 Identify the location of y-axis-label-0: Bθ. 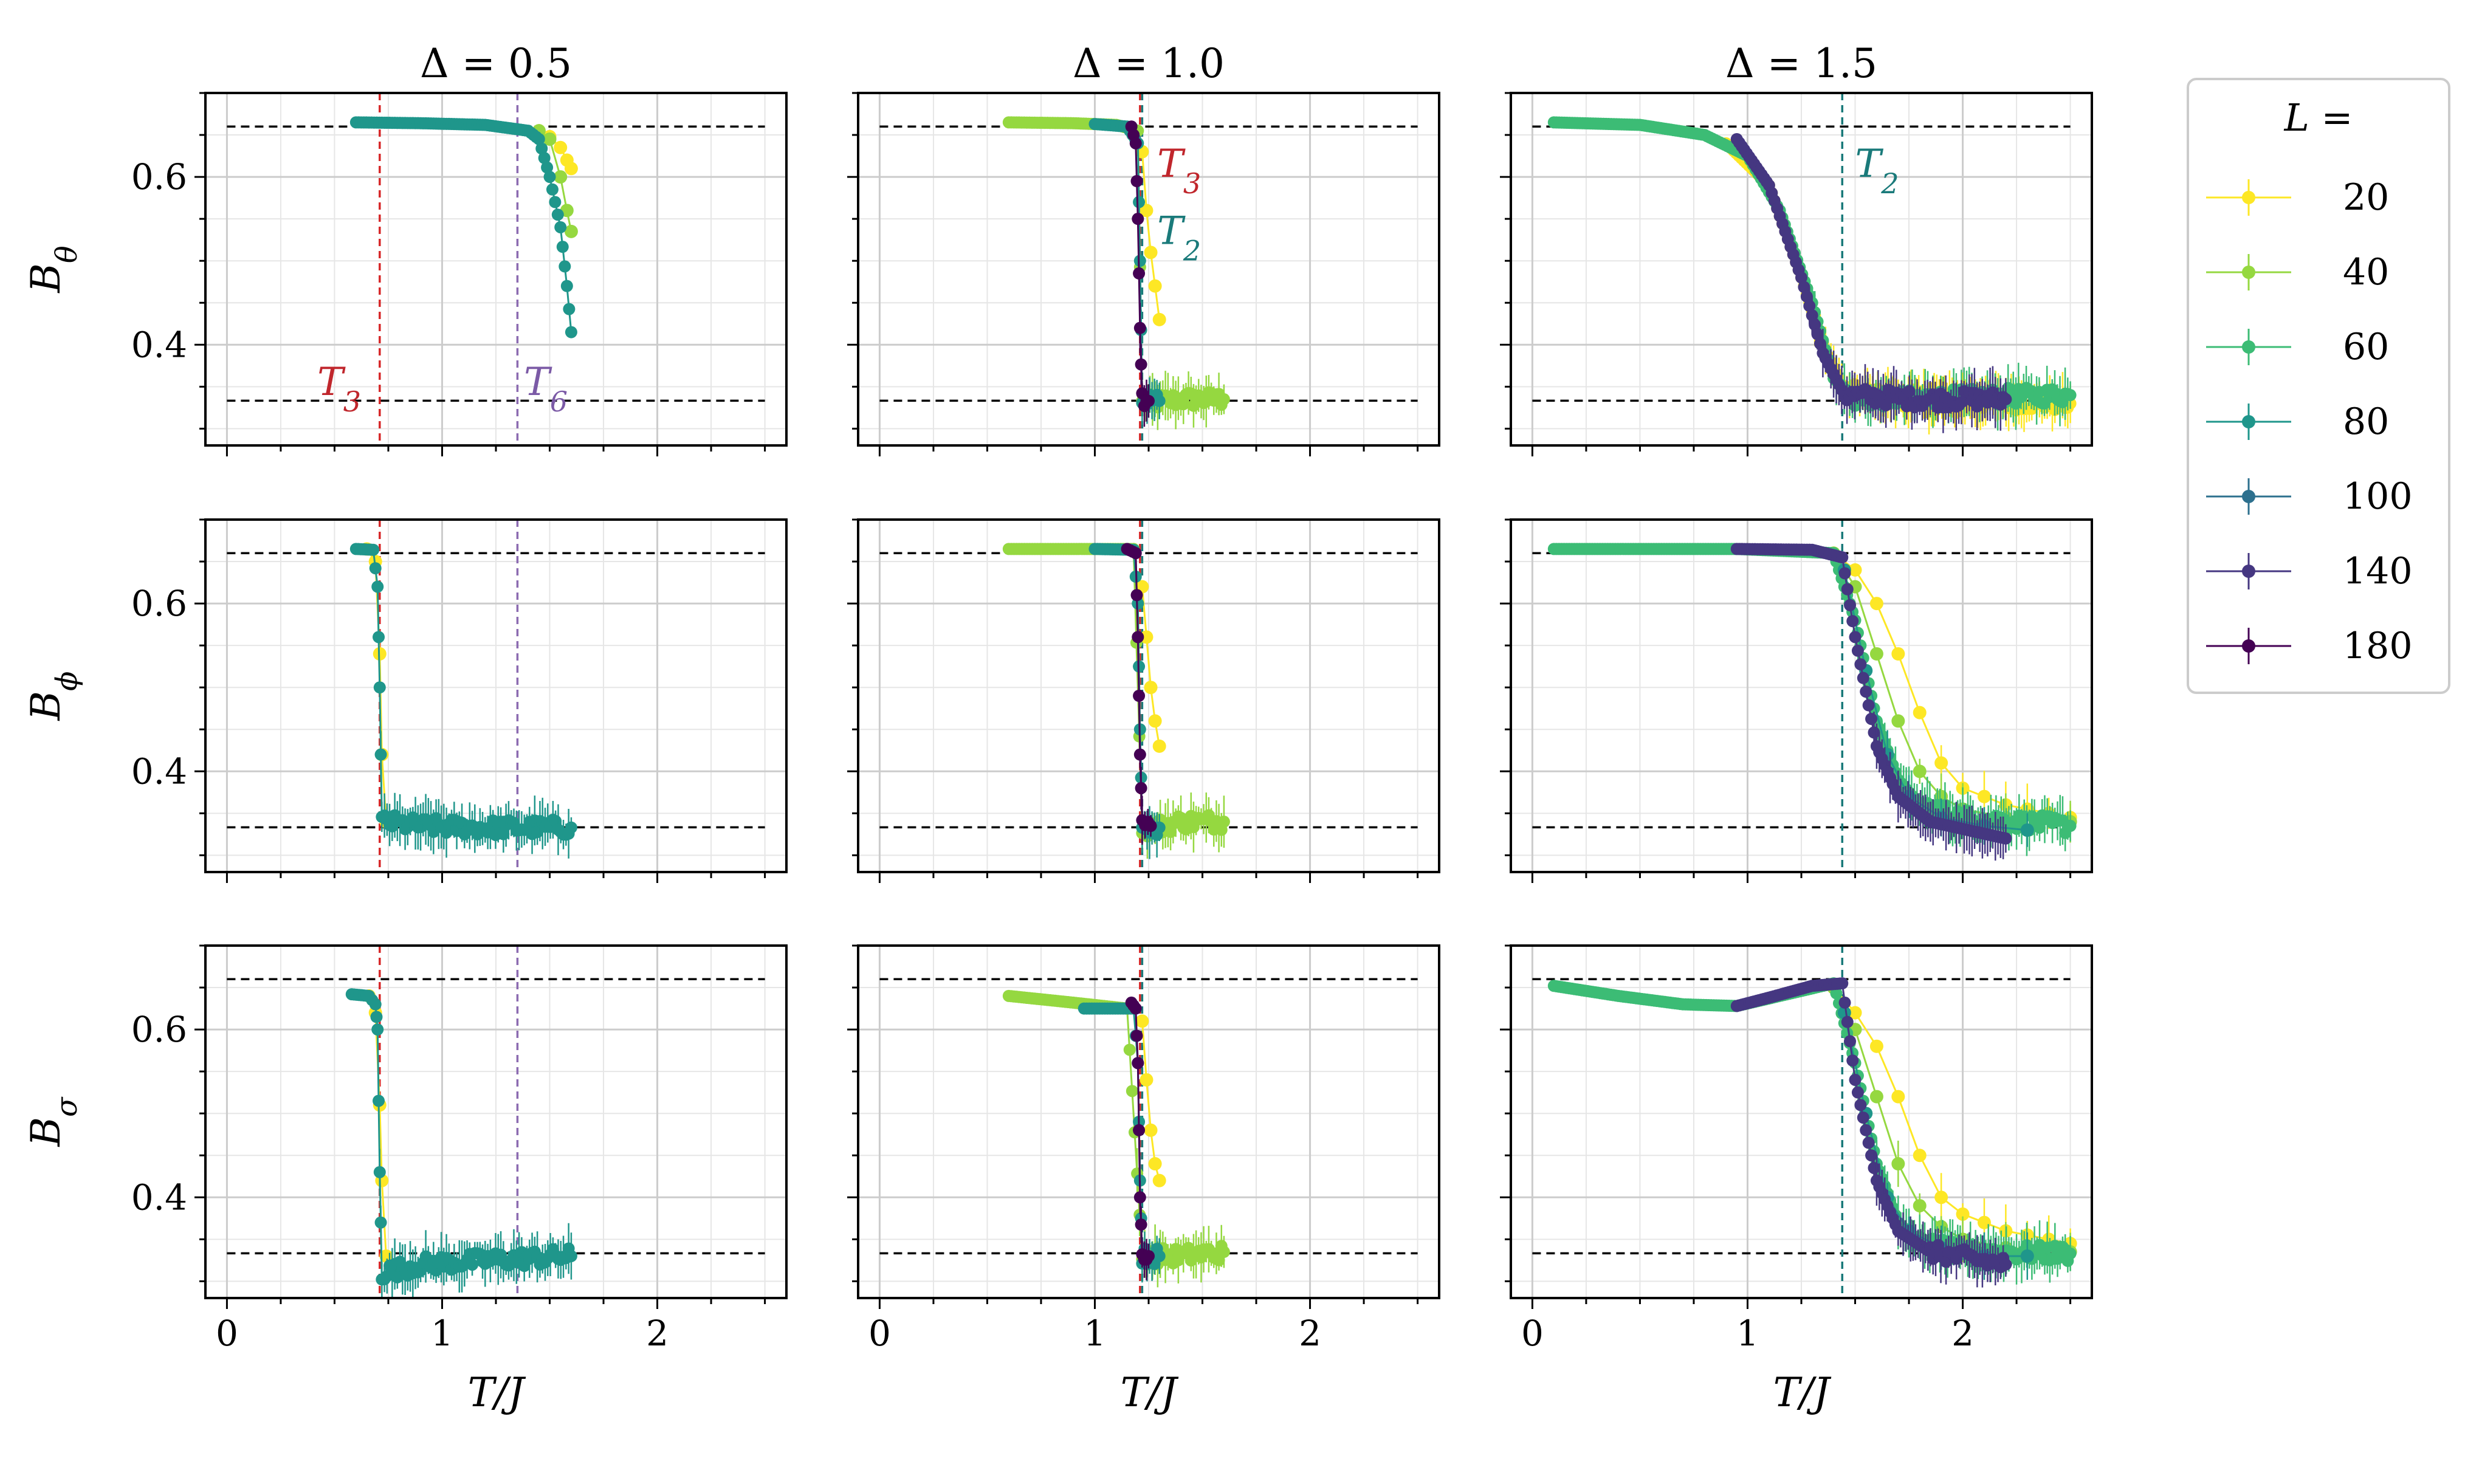
(53, 269).